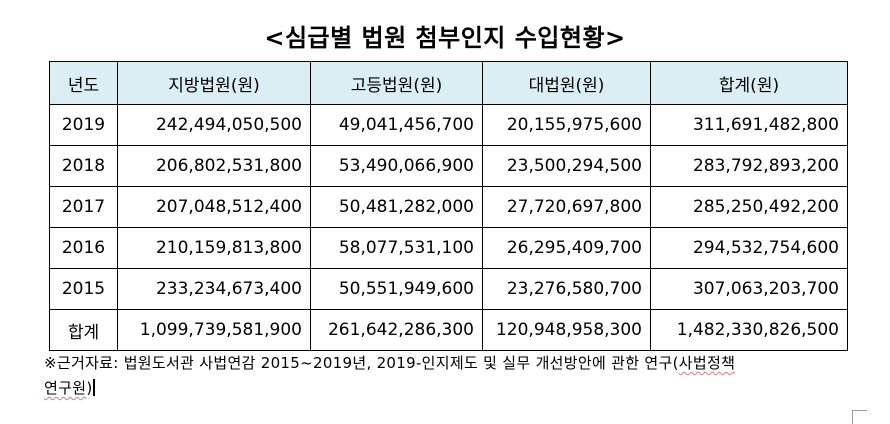  I want to click on year-cell: 2017, so click(83, 207).